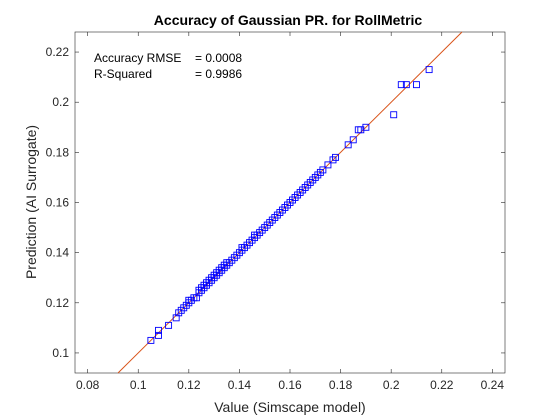 This screenshot has width=560, height=420. I want to click on x-tick-label: 0.2, so click(391, 385).